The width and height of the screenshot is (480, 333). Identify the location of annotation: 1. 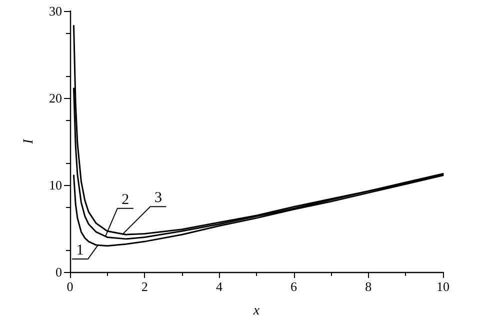
(80, 250).